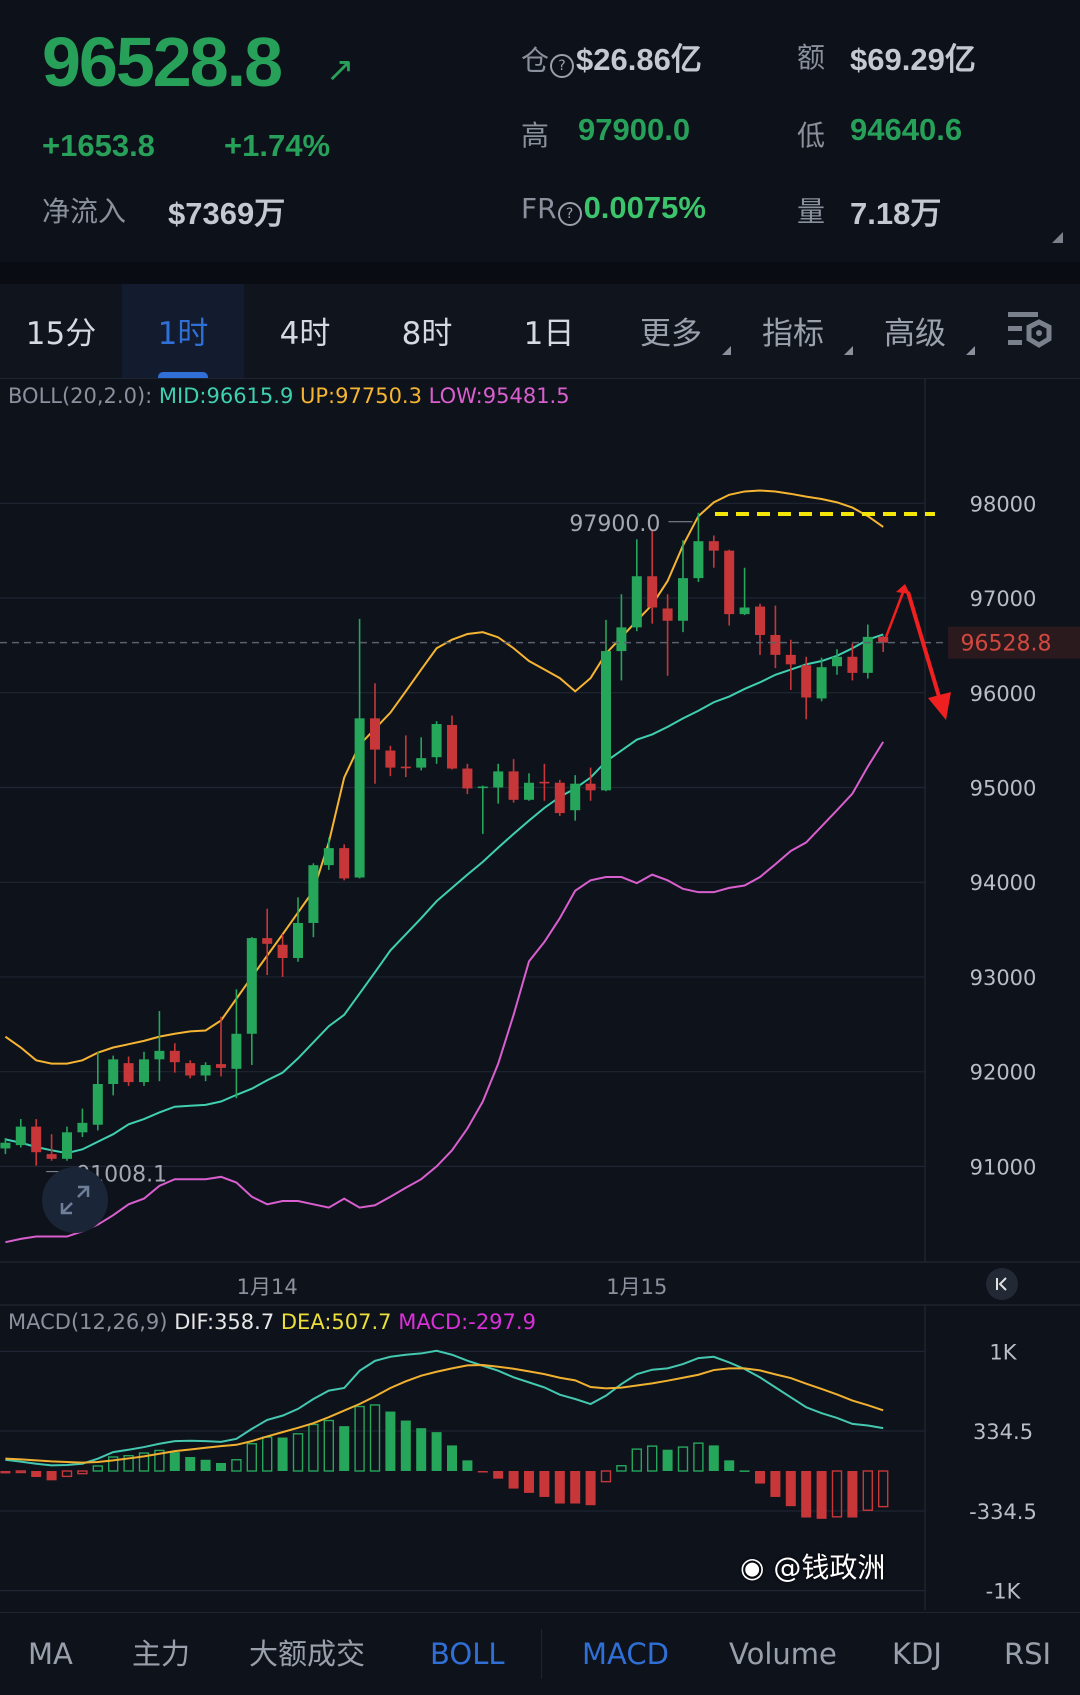  I want to click on tab-label: 4时, so click(305, 334).